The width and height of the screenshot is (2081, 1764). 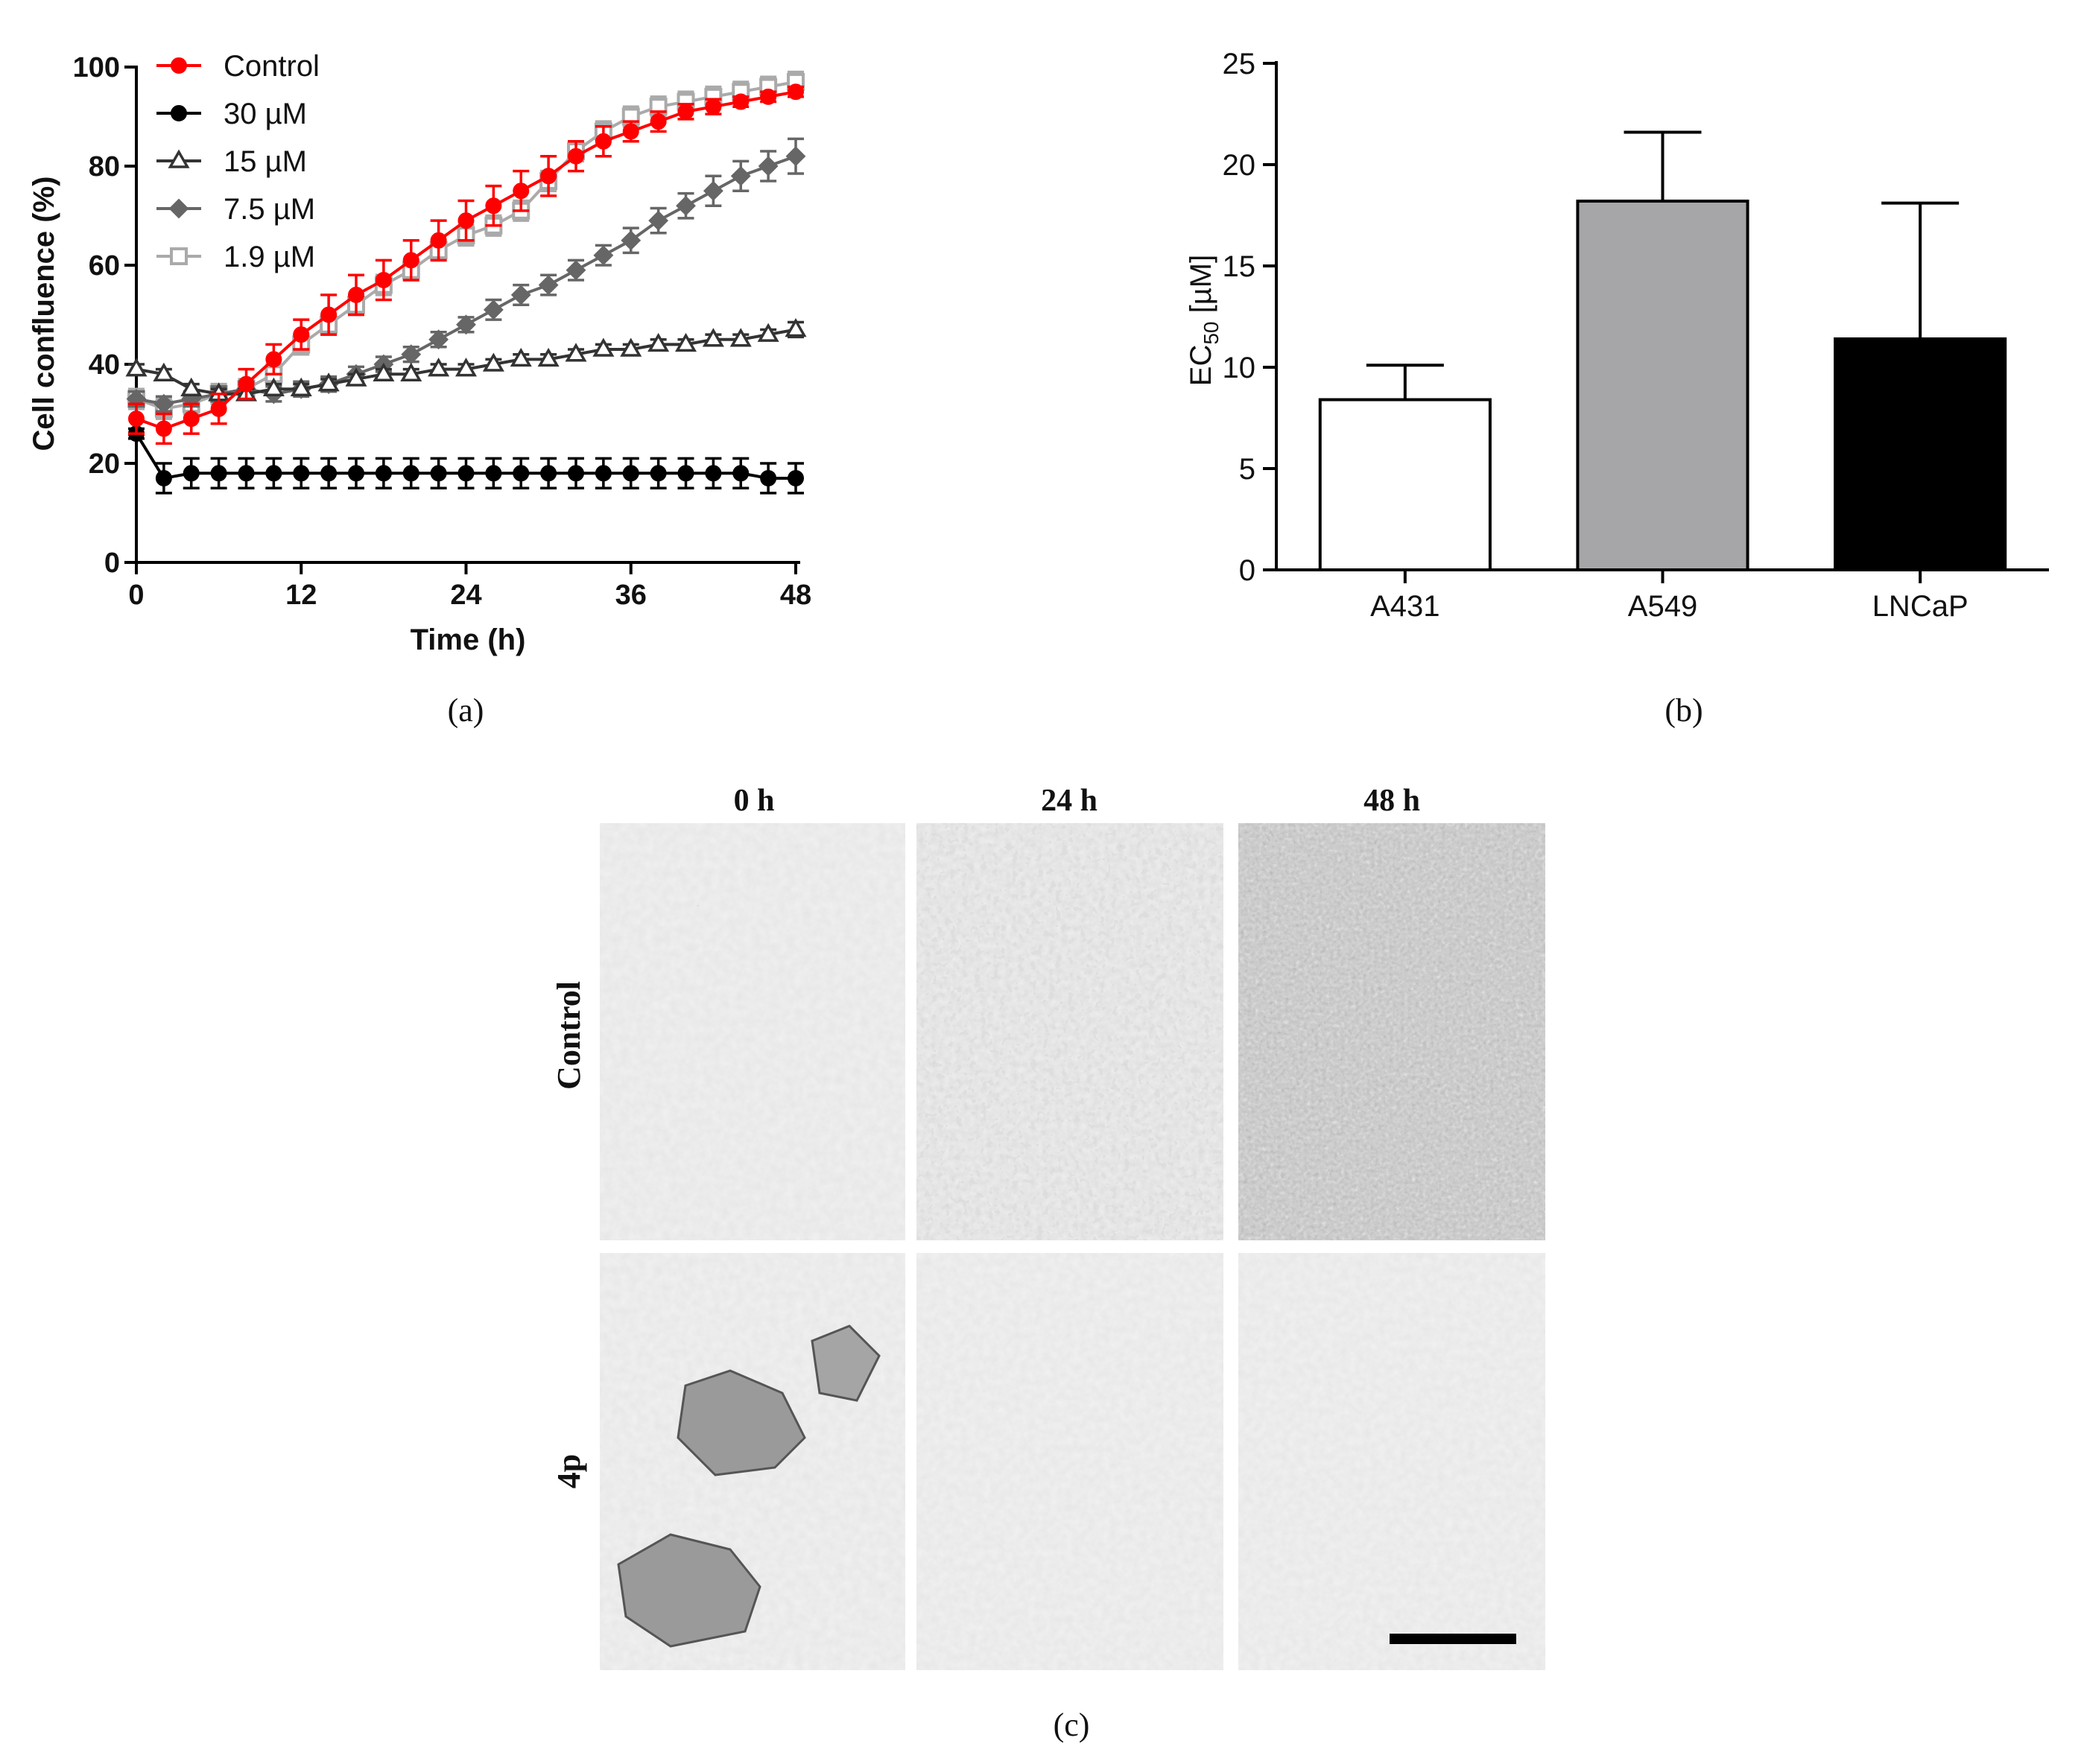 I want to click on chart-a-ytick-label: 80, so click(x=104, y=167).